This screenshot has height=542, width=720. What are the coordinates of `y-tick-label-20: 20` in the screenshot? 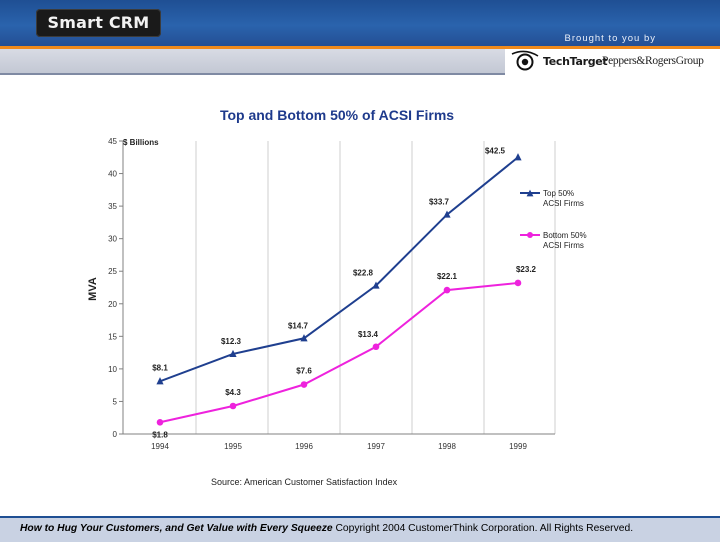 It's located at (112, 304).